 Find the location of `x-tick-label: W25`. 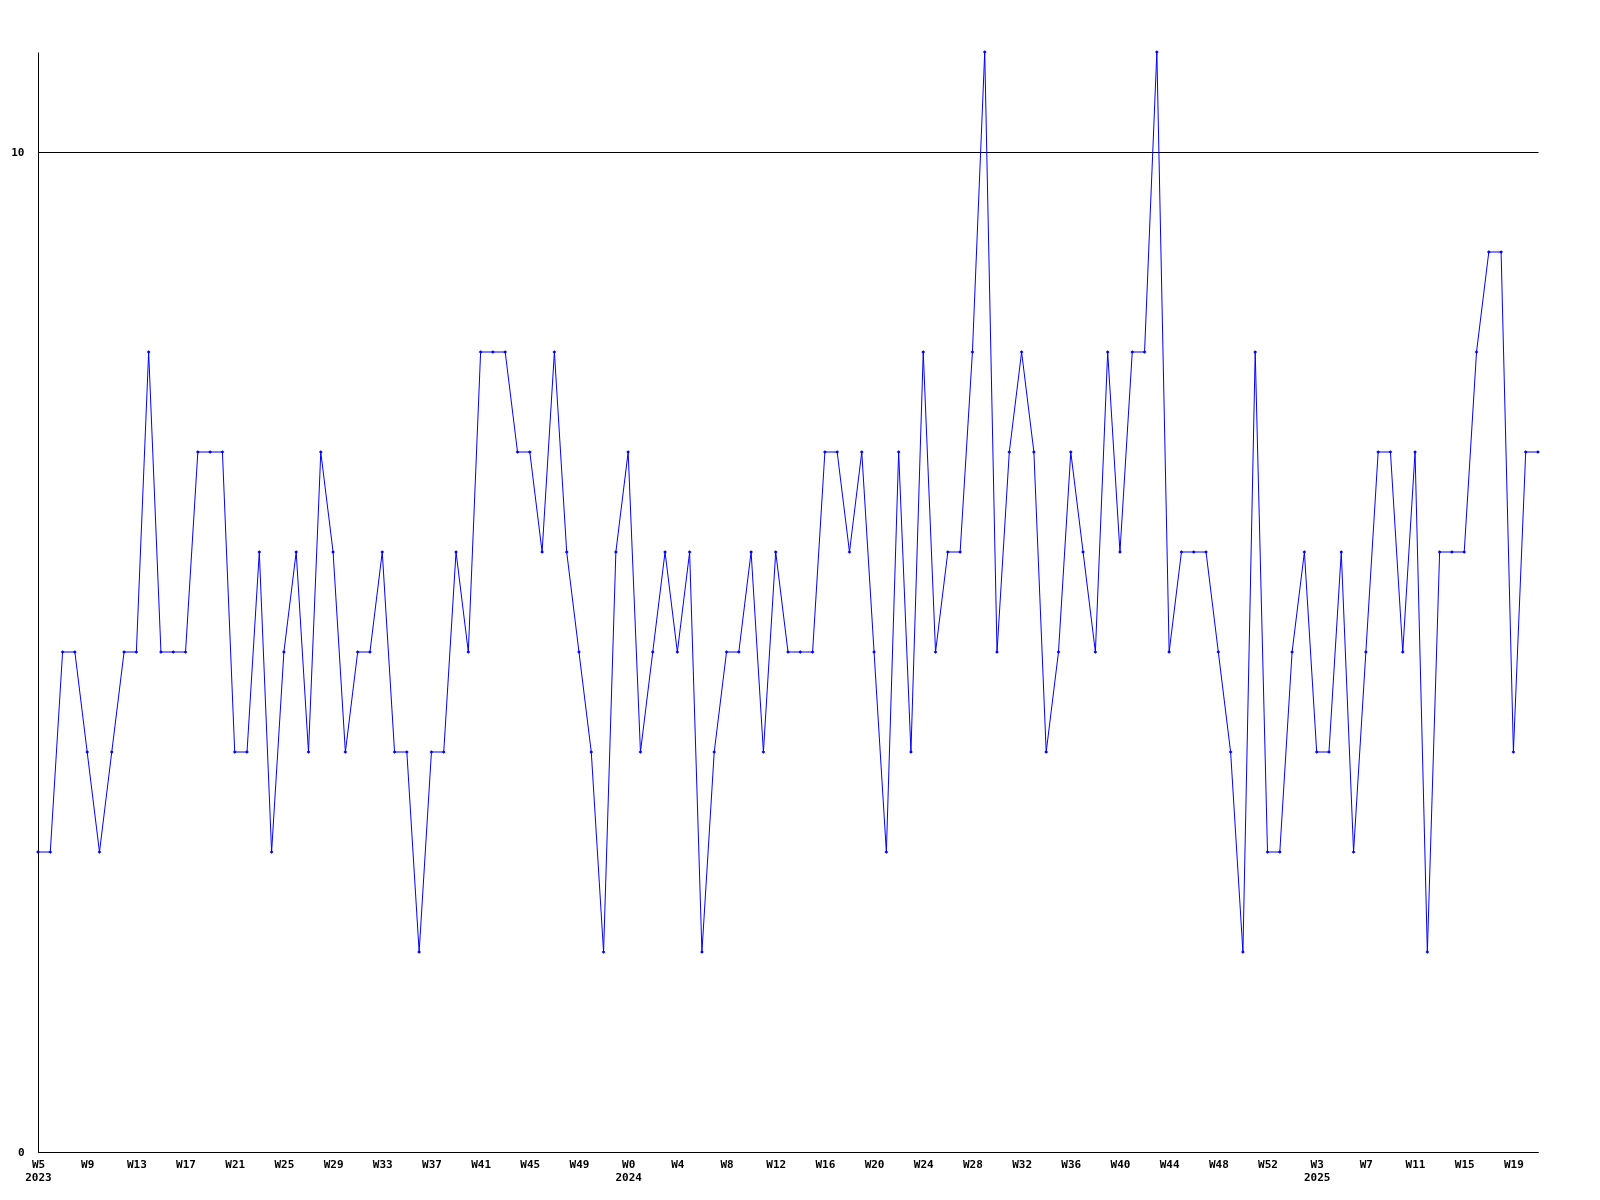

x-tick-label: W25 is located at coordinates (284, 1164).